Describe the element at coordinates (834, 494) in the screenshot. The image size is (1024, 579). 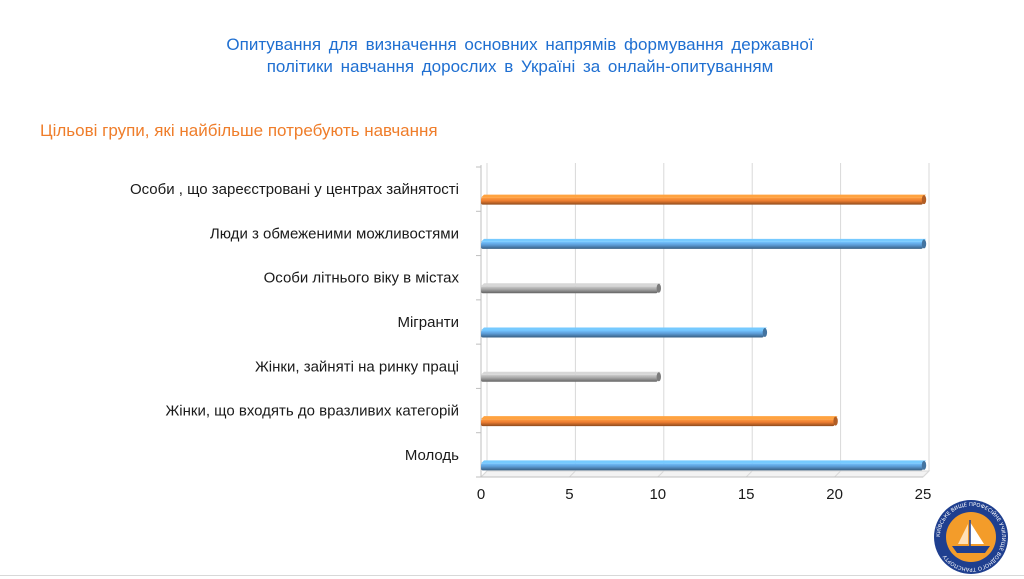
I see `x-tick-label: 20` at that location.